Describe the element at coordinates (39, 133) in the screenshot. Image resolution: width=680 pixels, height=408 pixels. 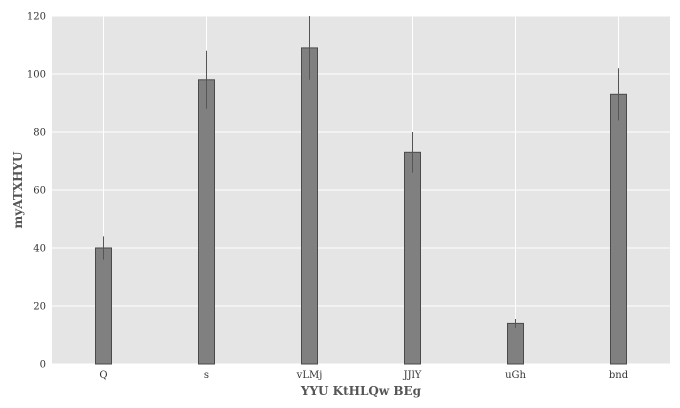
I see `y-tick-label: 80` at that location.